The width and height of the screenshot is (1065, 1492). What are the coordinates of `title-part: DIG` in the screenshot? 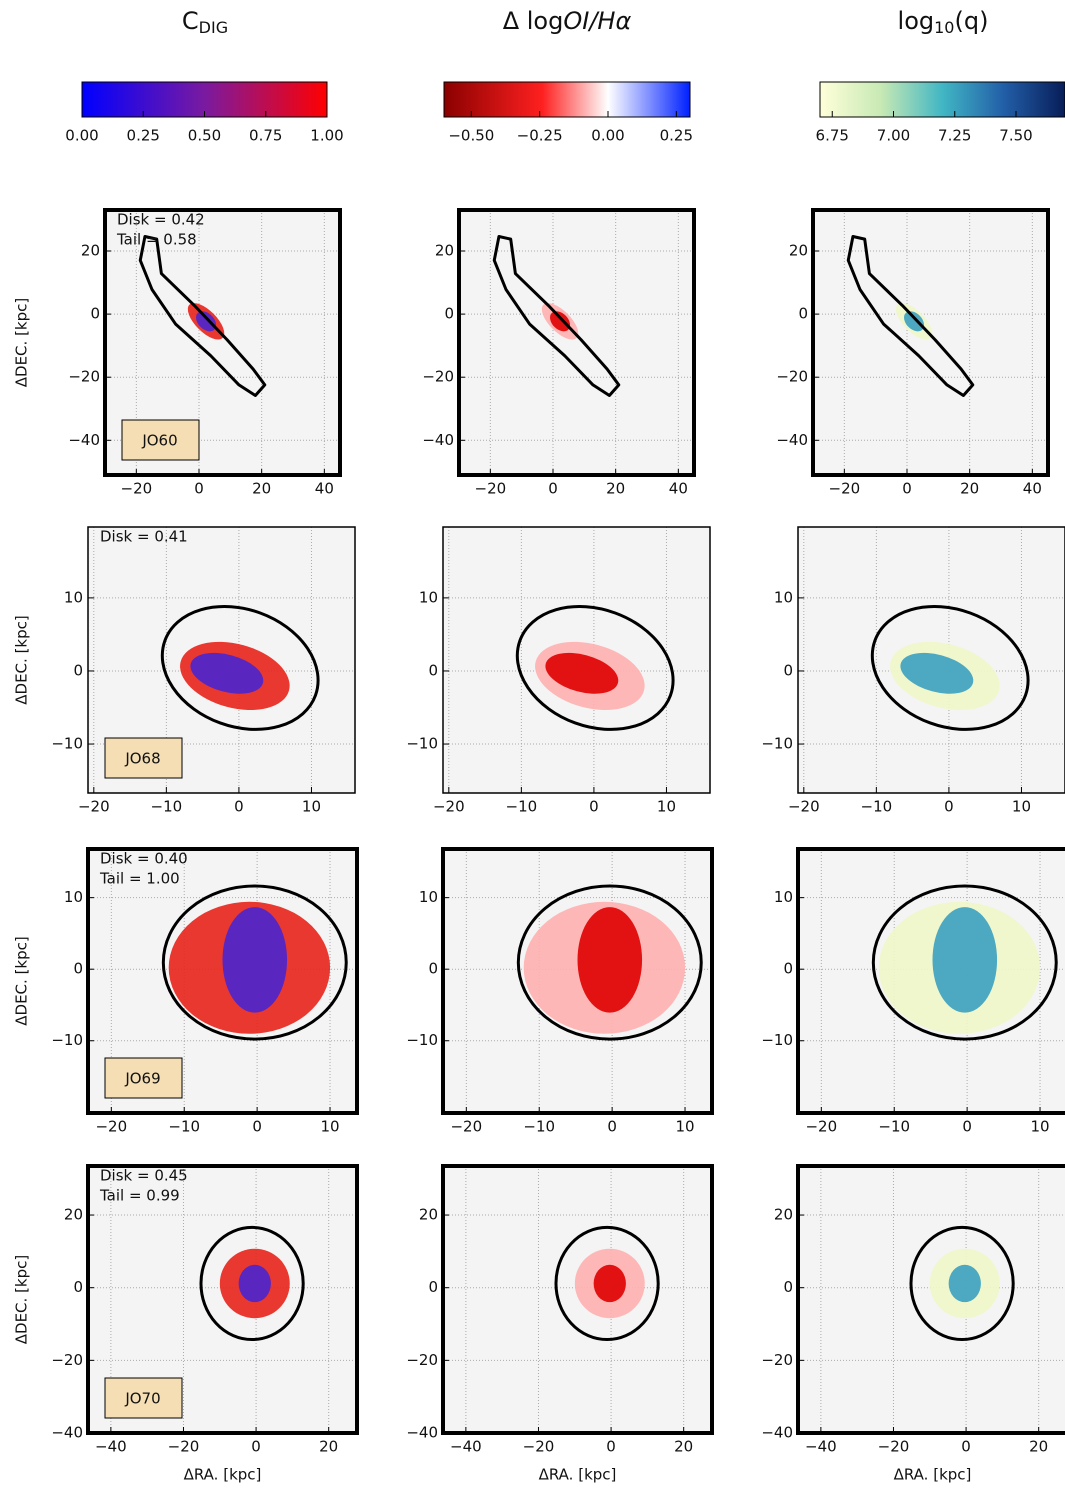 It's located at (213, 27).